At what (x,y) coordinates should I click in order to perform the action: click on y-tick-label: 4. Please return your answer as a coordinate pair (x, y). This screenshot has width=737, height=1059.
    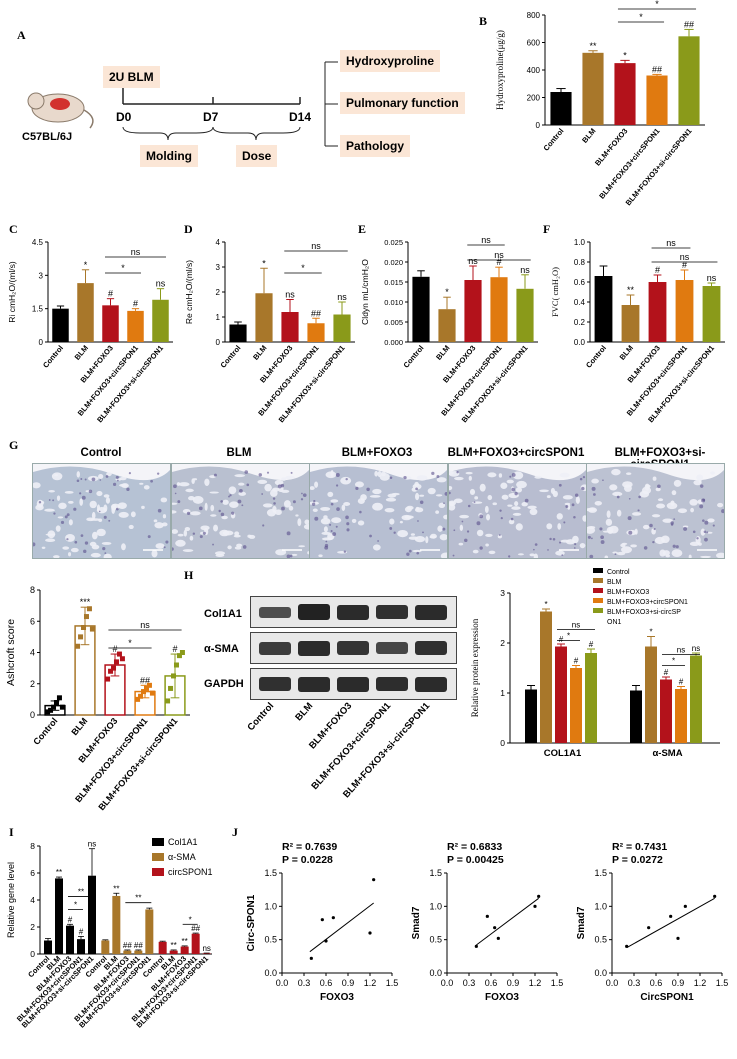
    Looking at the image, I should click on (218, 242).